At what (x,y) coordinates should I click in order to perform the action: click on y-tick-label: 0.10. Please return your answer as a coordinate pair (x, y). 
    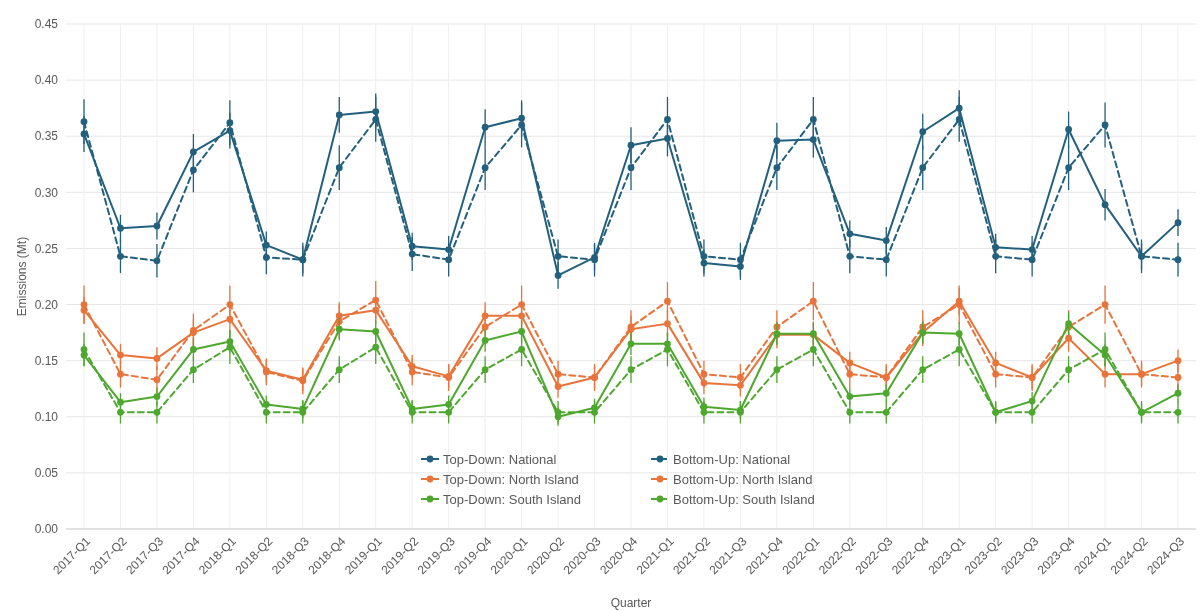
    Looking at the image, I should click on (46, 416).